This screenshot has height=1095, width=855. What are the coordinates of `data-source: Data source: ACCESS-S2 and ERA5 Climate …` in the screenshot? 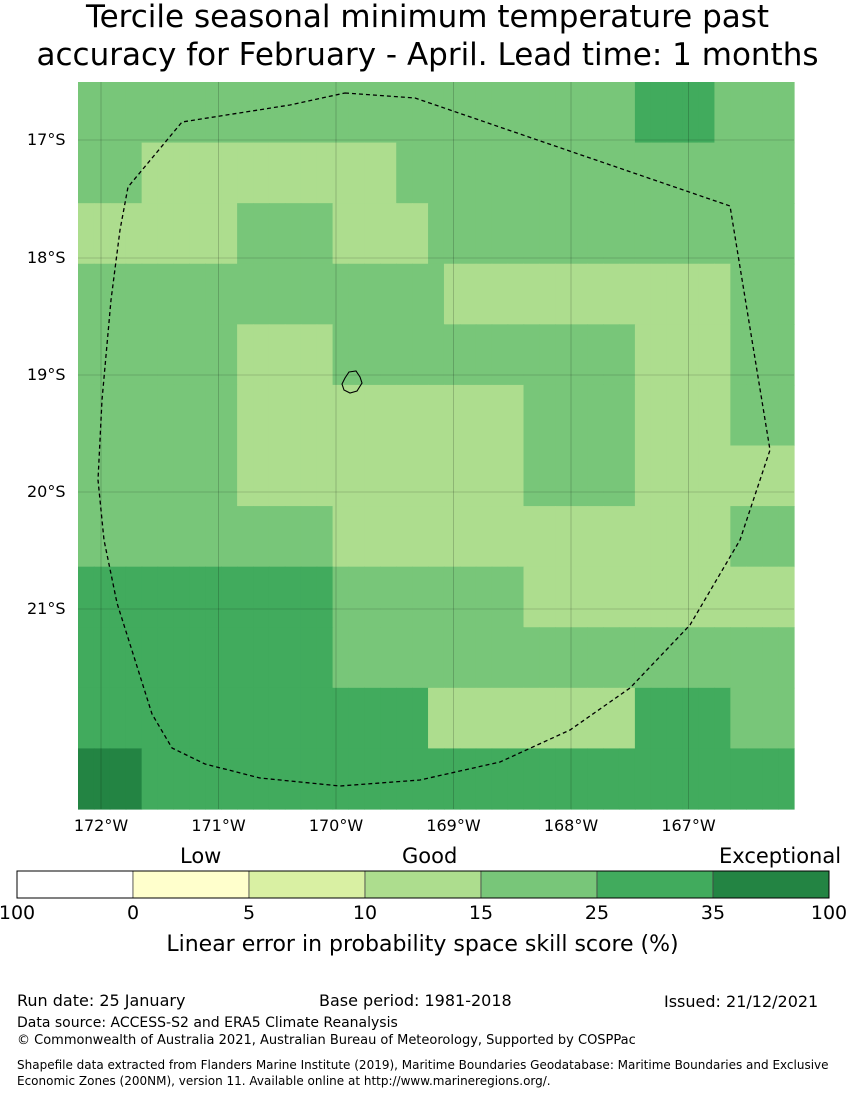 It's located at (207, 1023).